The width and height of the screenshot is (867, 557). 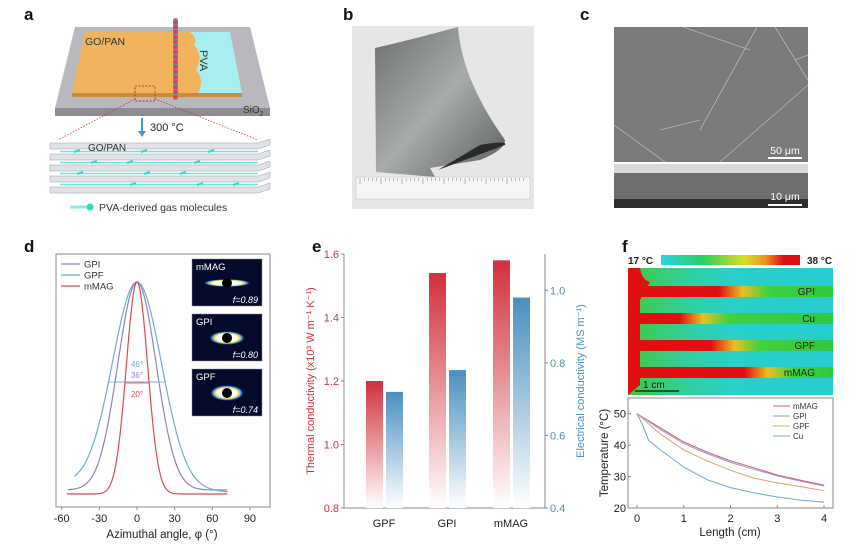 I want to click on panel-label-d: d, so click(x=29, y=246).